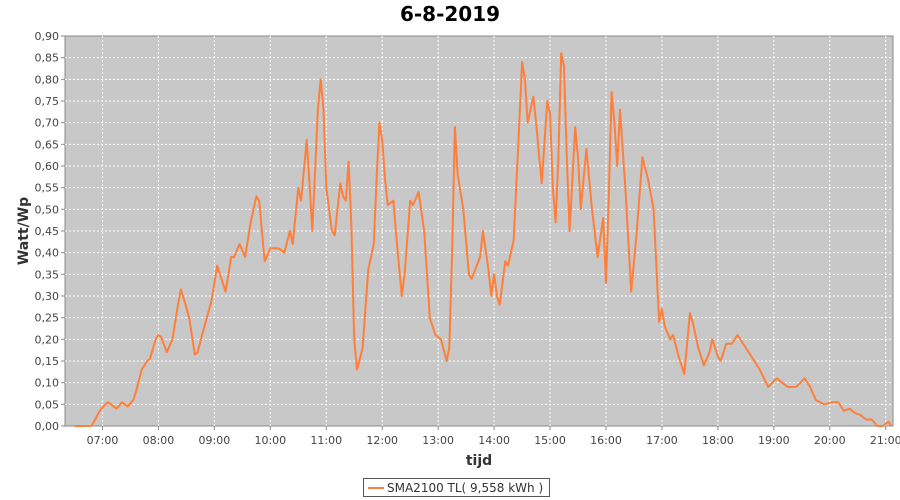 The width and height of the screenshot is (900, 500). What do you see at coordinates (270, 440) in the screenshot?
I see `x-tick-label: 10:00` at bounding box center [270, 440].